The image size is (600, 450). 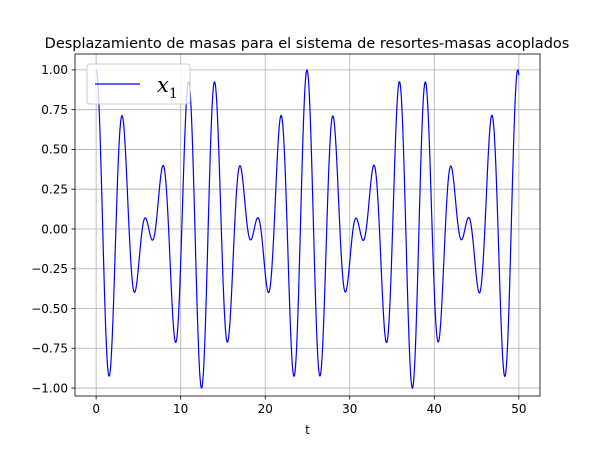 I want to click on x-tick-label: 0, so click(x=96, y=409).